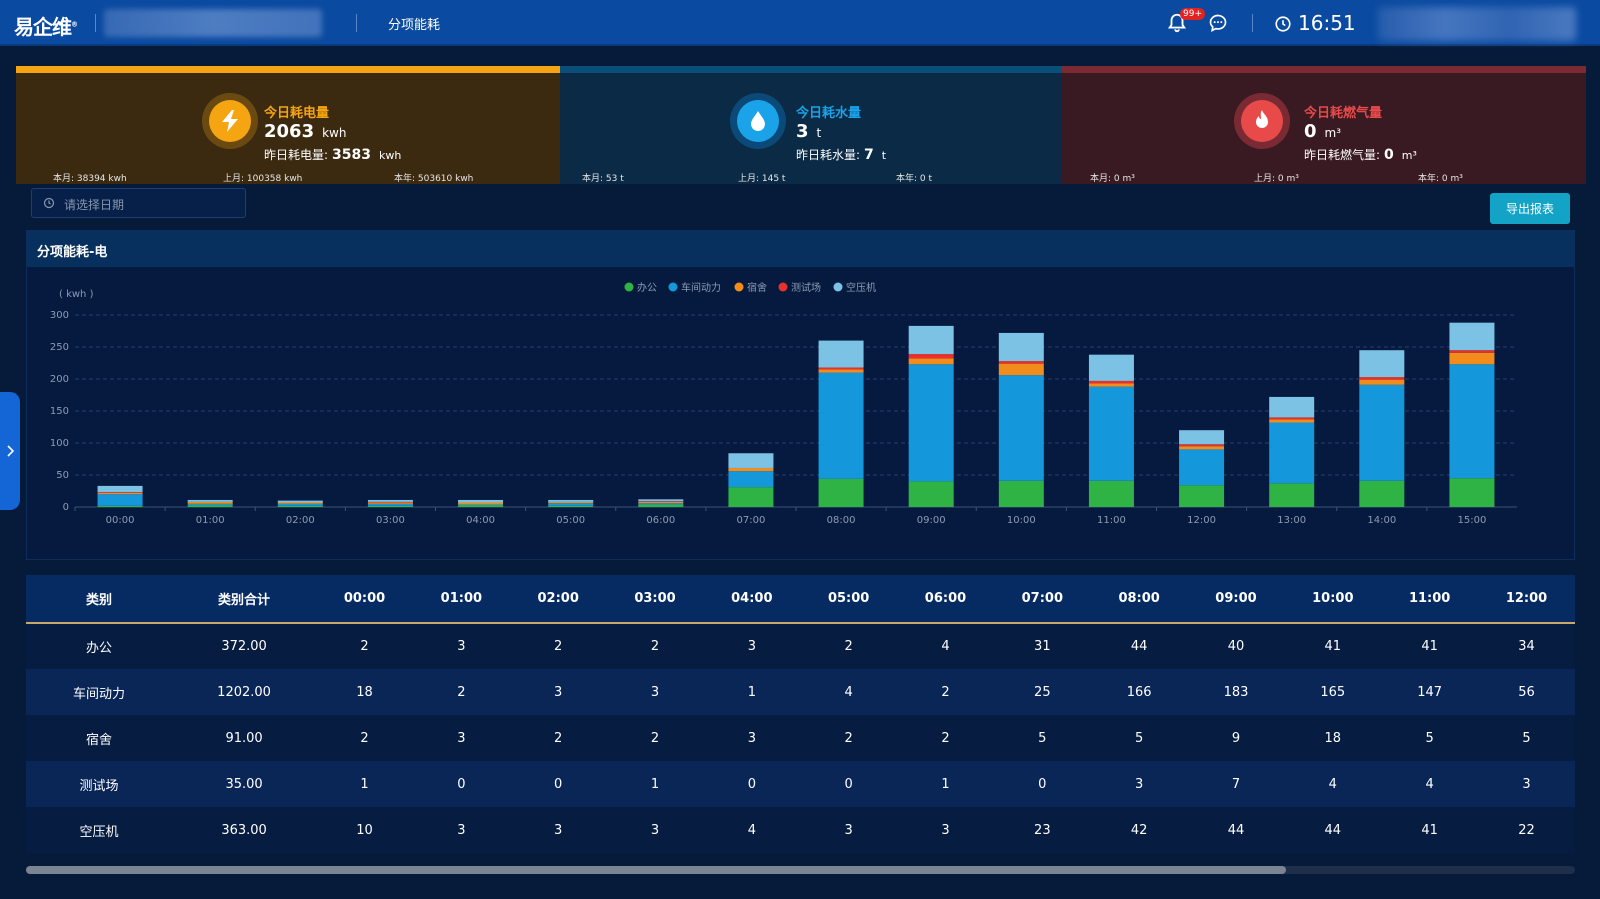 The width and height of the screenshot is (1600, 899). What do you see at coordinates (1042, 738) in the screenshot?
I see `table-cell: 5` at bounding box center [1042, 738].